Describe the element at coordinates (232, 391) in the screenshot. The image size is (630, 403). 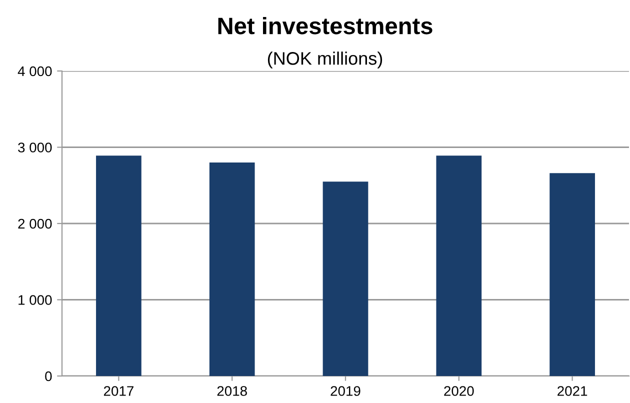
I see `x-tick-label: 2018` at that location.